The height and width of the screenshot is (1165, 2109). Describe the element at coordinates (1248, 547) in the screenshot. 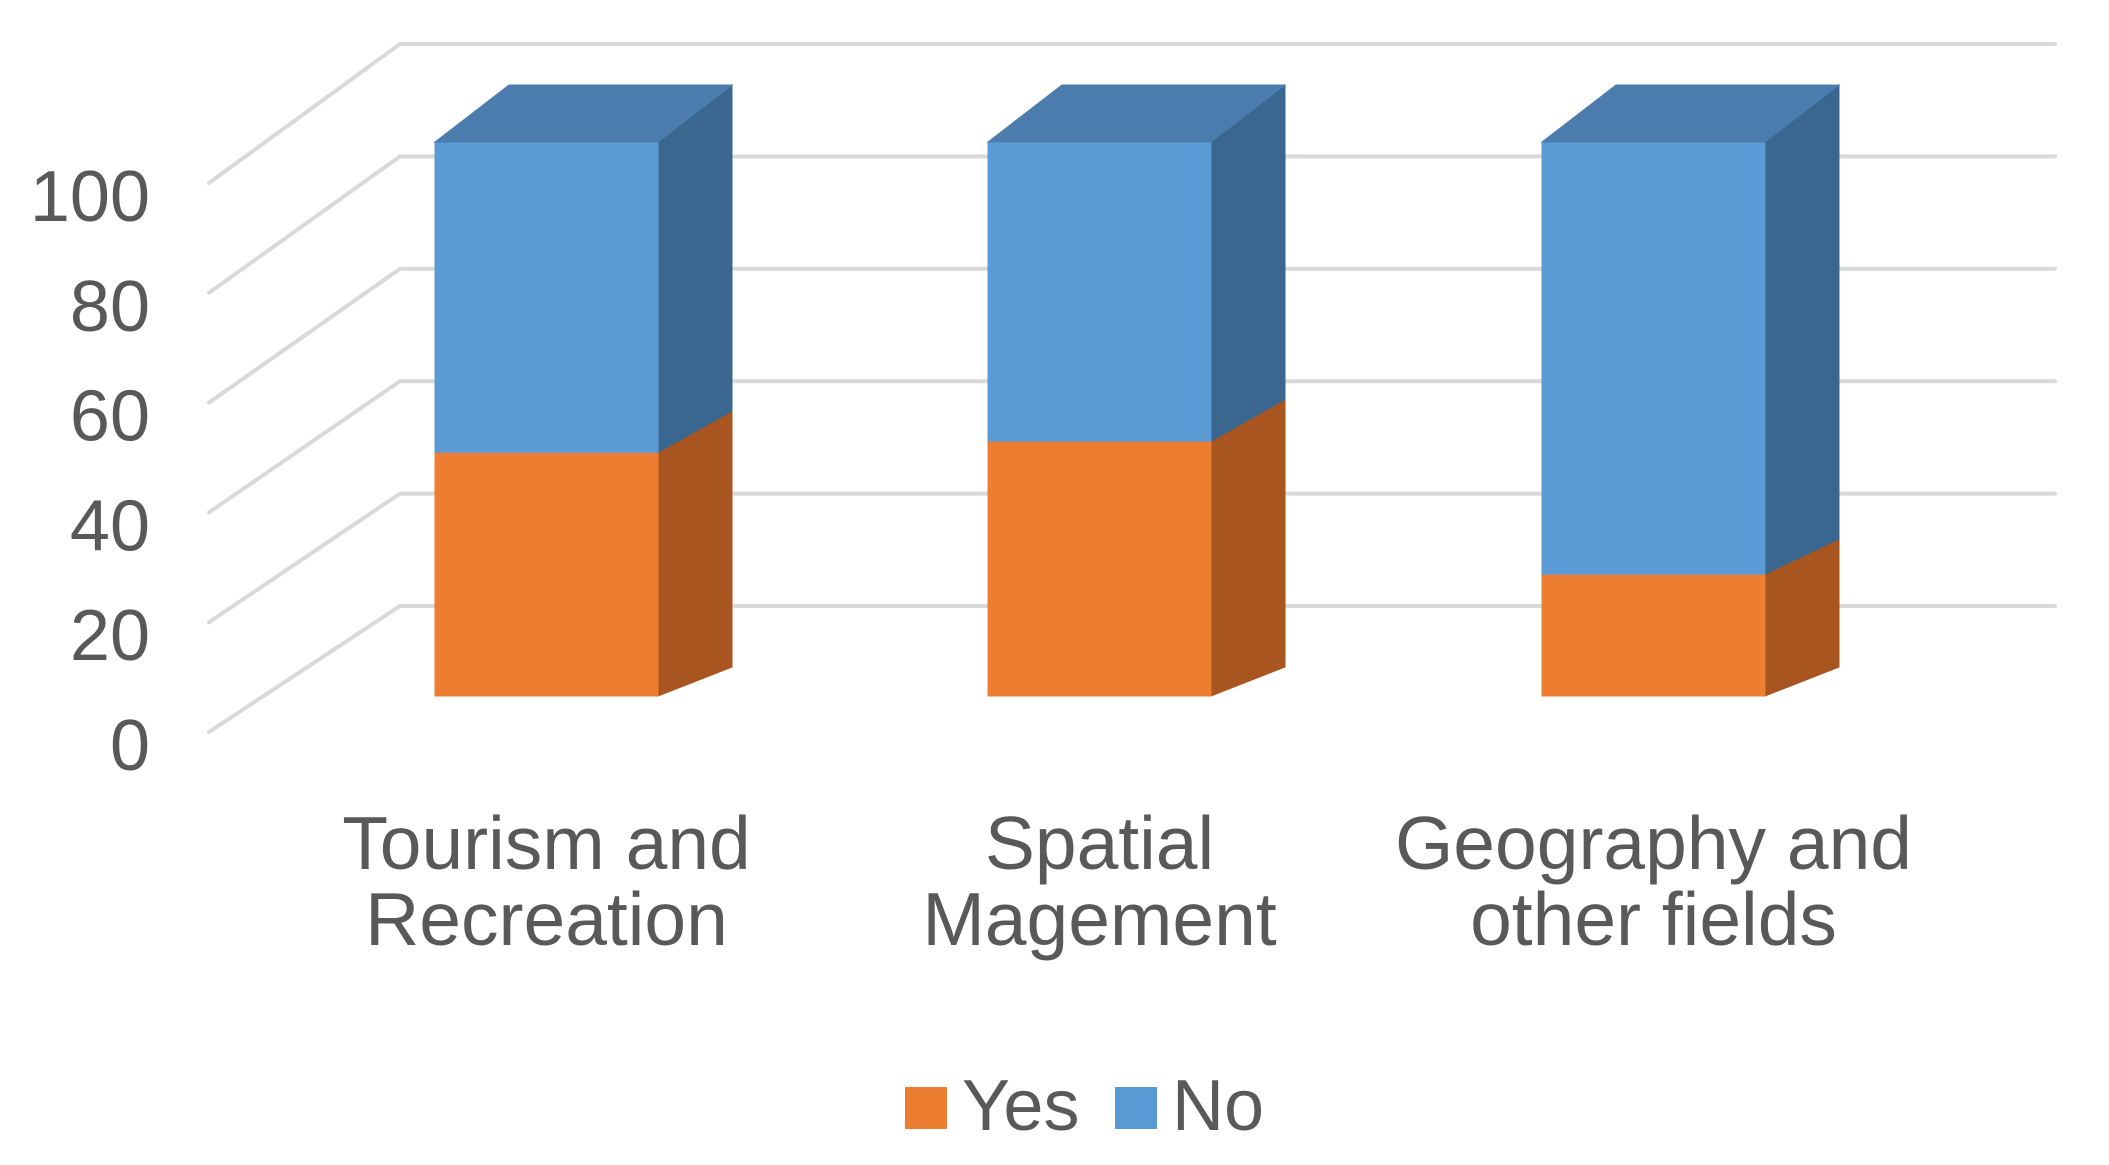

I see `bar-cat1-yes-side-face` at that location.